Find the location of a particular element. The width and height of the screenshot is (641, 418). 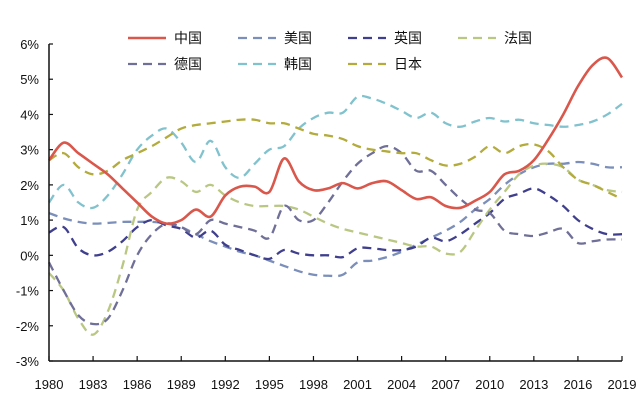

y-tick-label: 1% is located at coordinates (29, 220).